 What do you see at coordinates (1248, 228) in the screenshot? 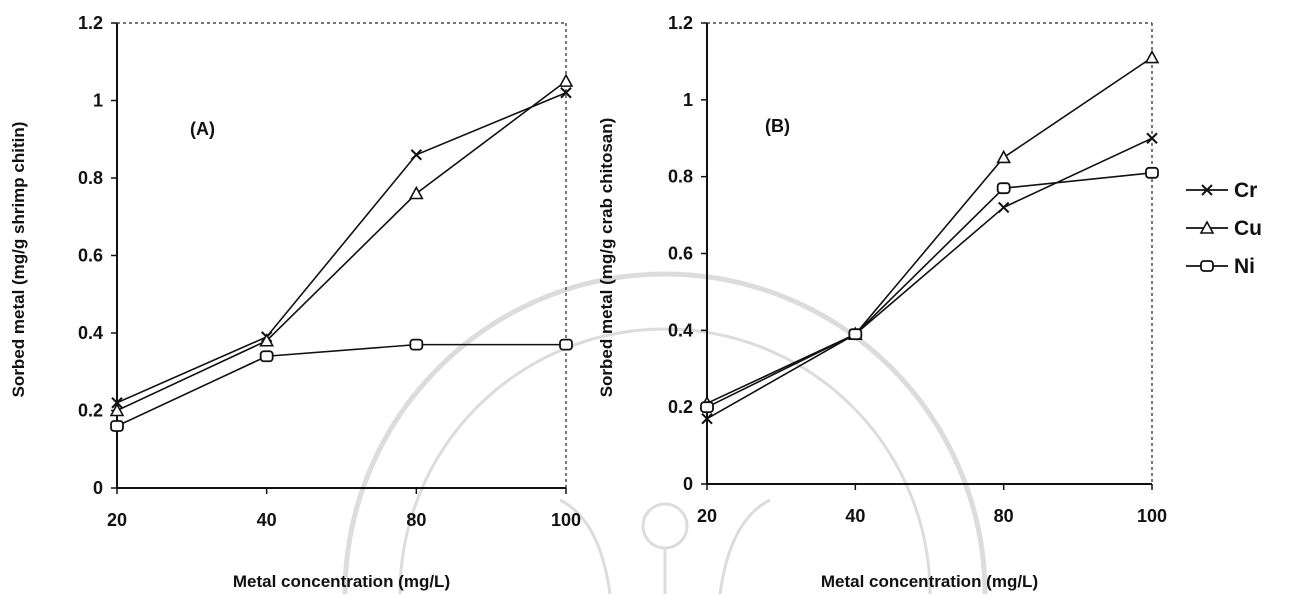
I see `legend-label: Cu` at bounding box center [1248, 228].